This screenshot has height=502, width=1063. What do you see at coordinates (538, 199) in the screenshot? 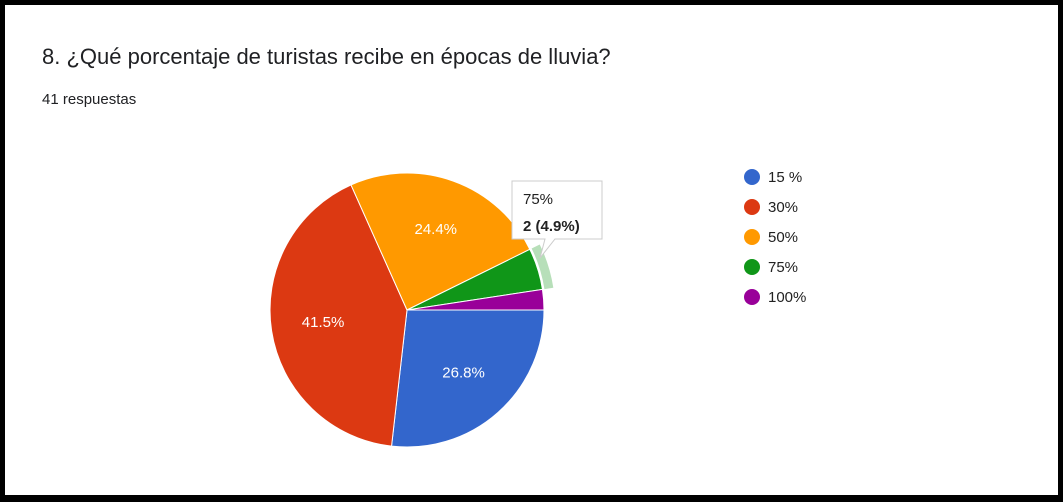
I see `tooltip-title: 75%` at bounding box center [538, 199].